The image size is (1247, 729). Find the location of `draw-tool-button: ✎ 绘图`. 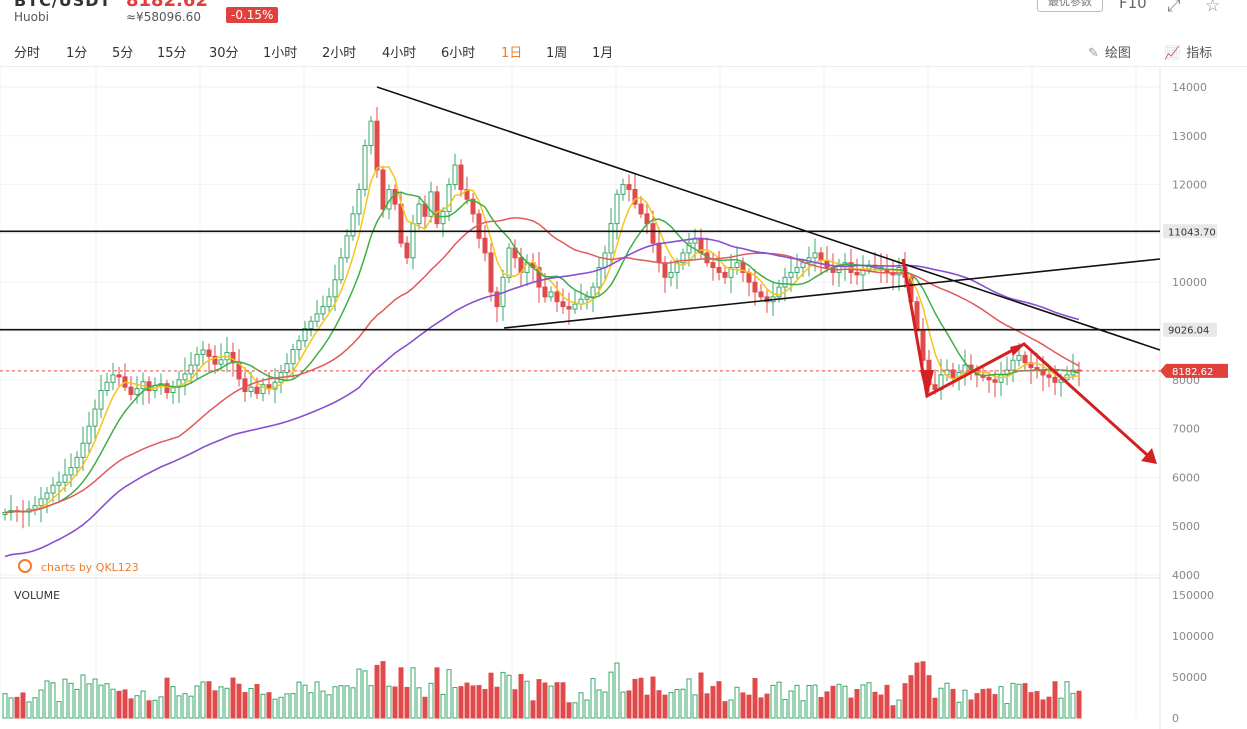

draw-tool-button: ✎ 绘图 is located at coordinates (1109, 51).